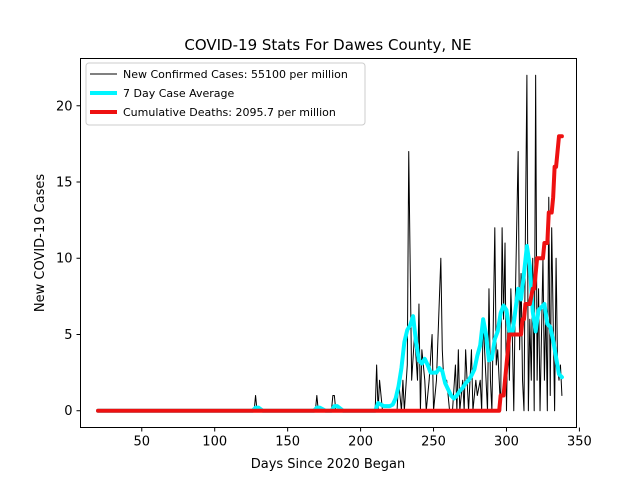 The height and width of the screenshot is (480, 640). I want to click on y-tick-label: 0, so click(68, 411).